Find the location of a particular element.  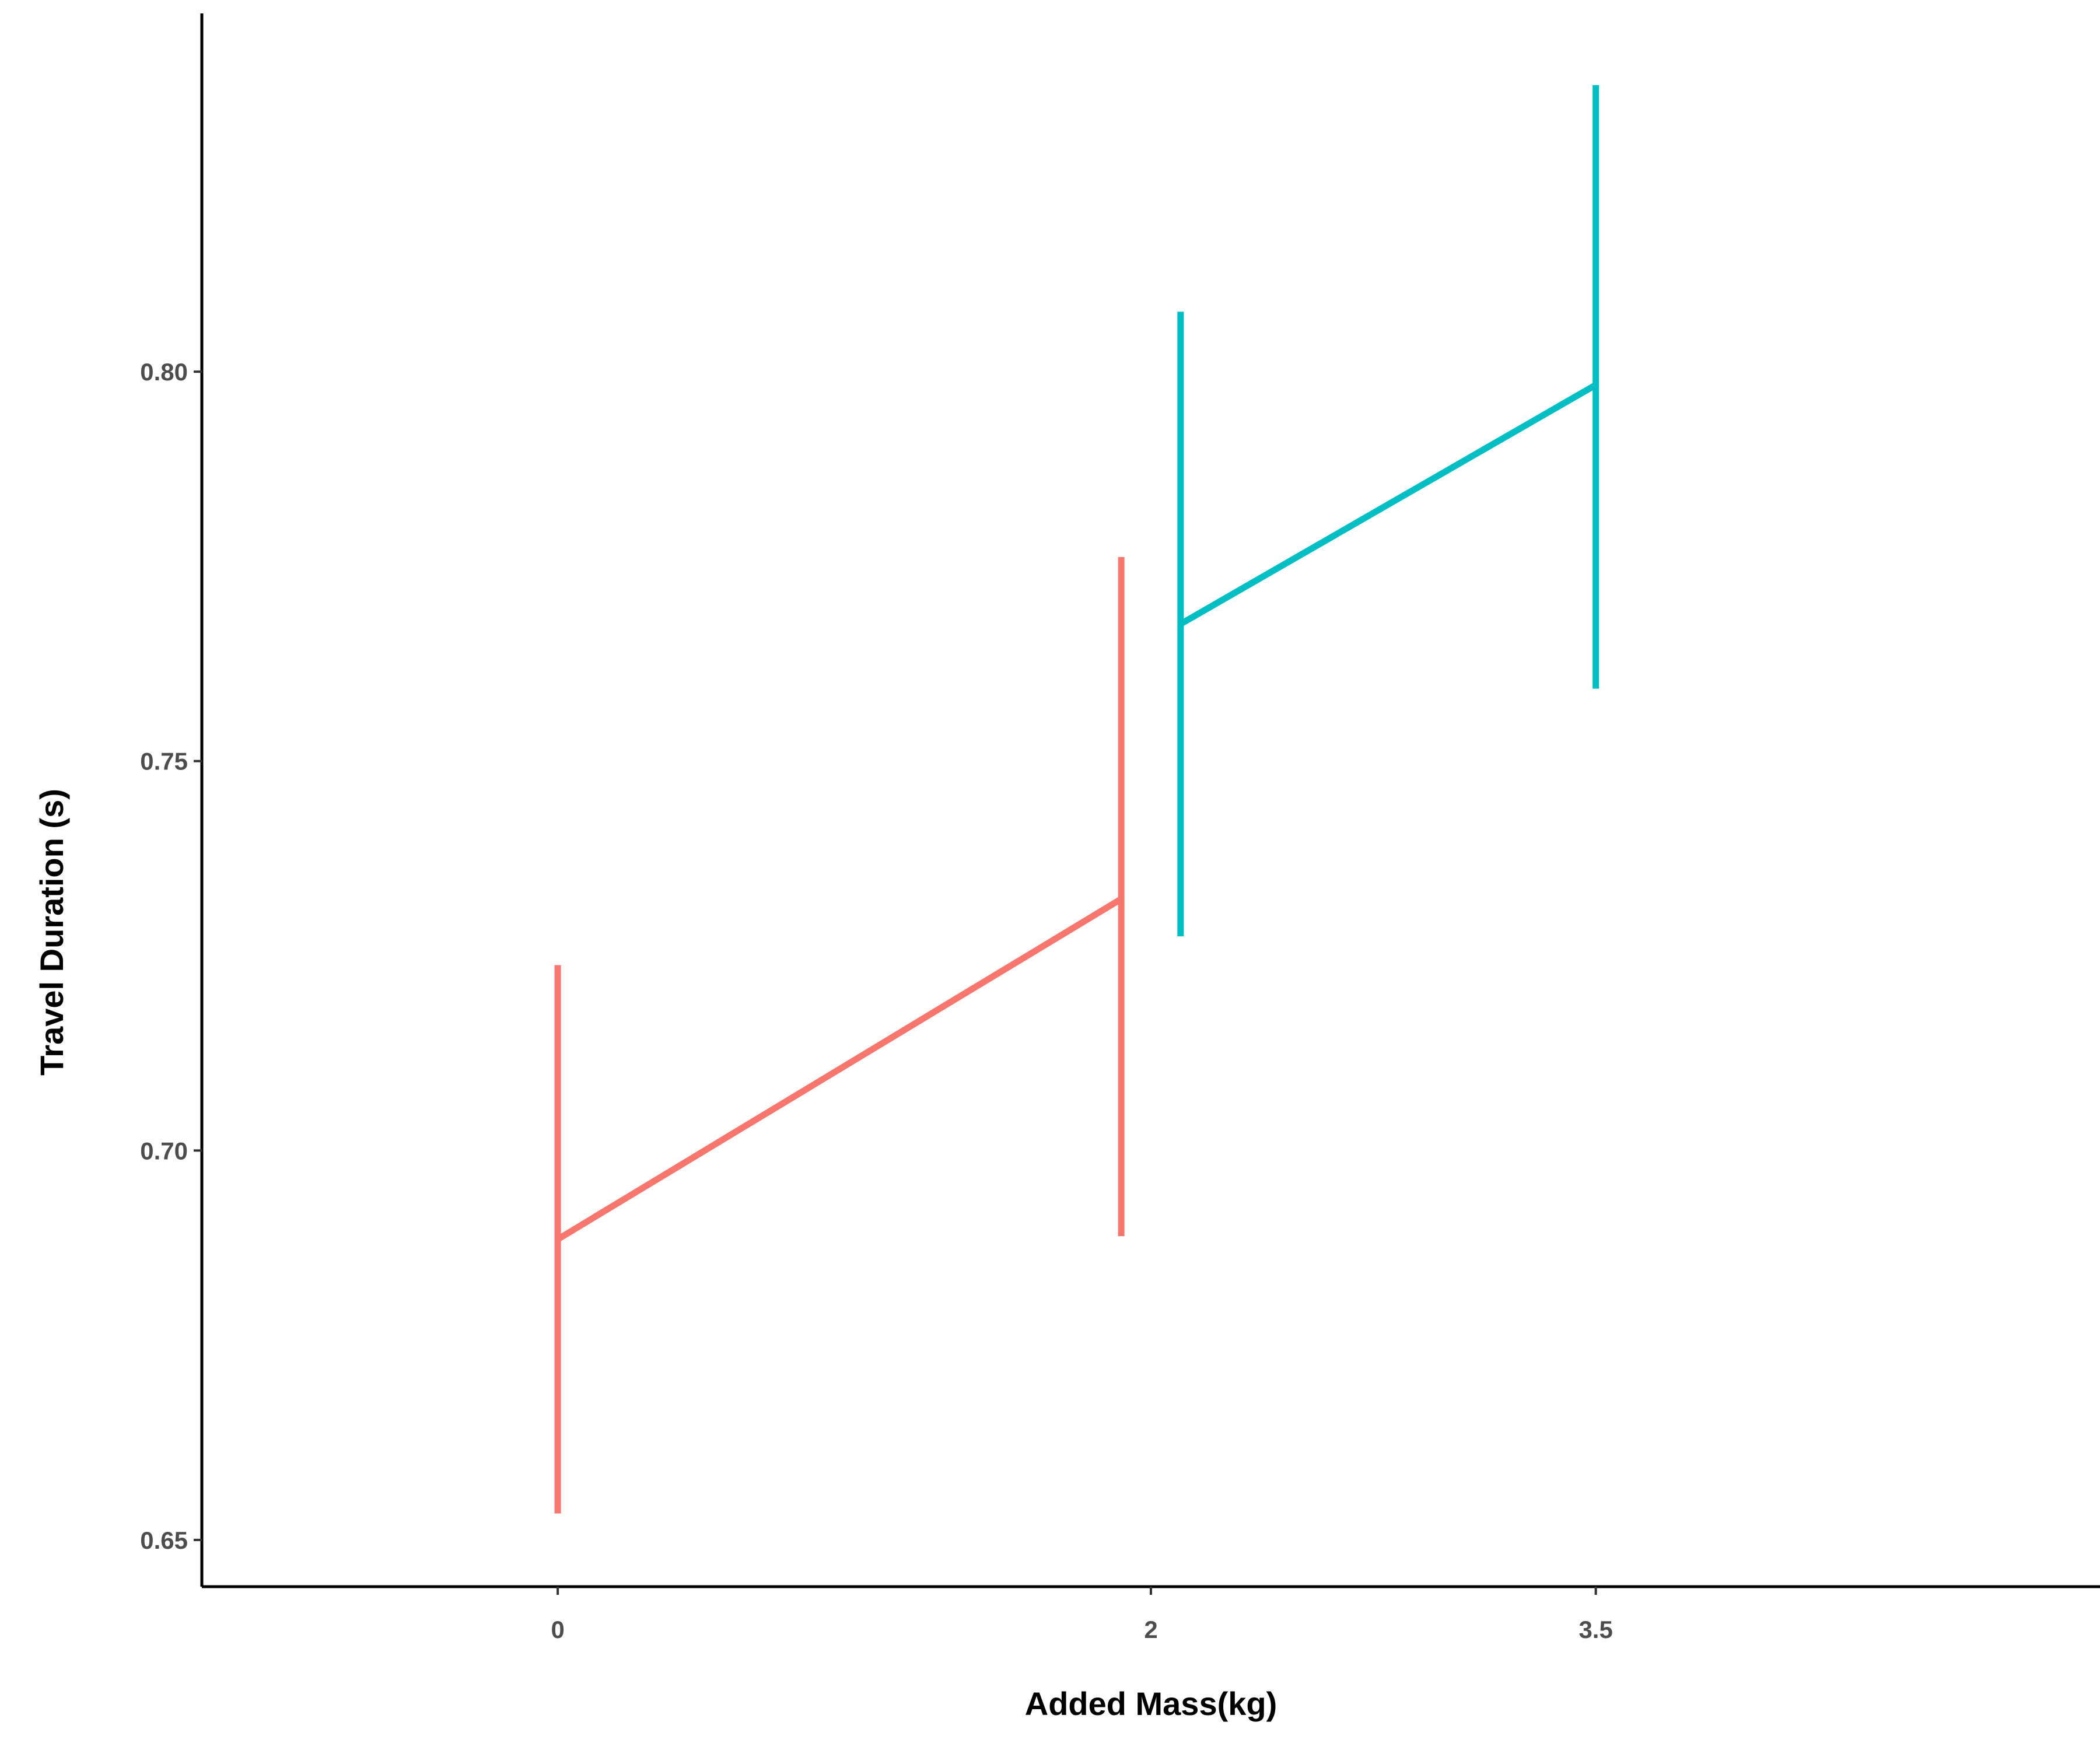

x-axis-ticks: 0 2 3.5 is located at coordinates (1082, 1615).